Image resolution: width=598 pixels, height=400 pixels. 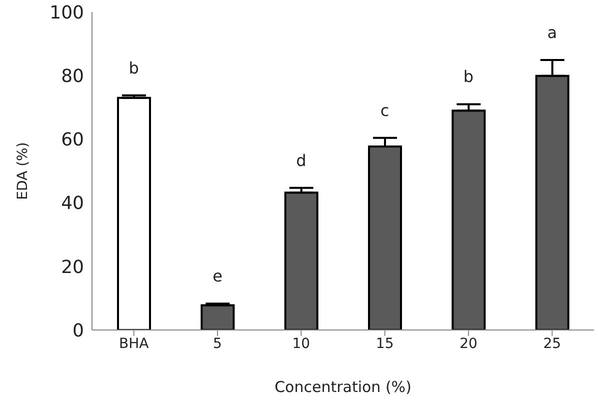 I want to click on annotation: c, so click(x=385, y=110).